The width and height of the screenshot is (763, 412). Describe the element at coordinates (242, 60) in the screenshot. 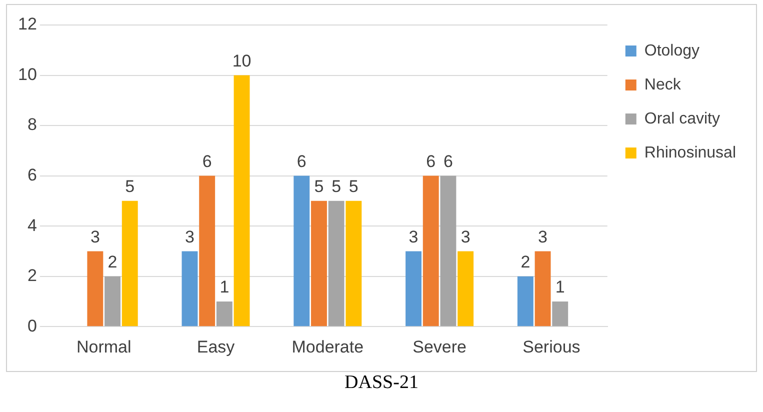

I see `data-label: 10` at that location.